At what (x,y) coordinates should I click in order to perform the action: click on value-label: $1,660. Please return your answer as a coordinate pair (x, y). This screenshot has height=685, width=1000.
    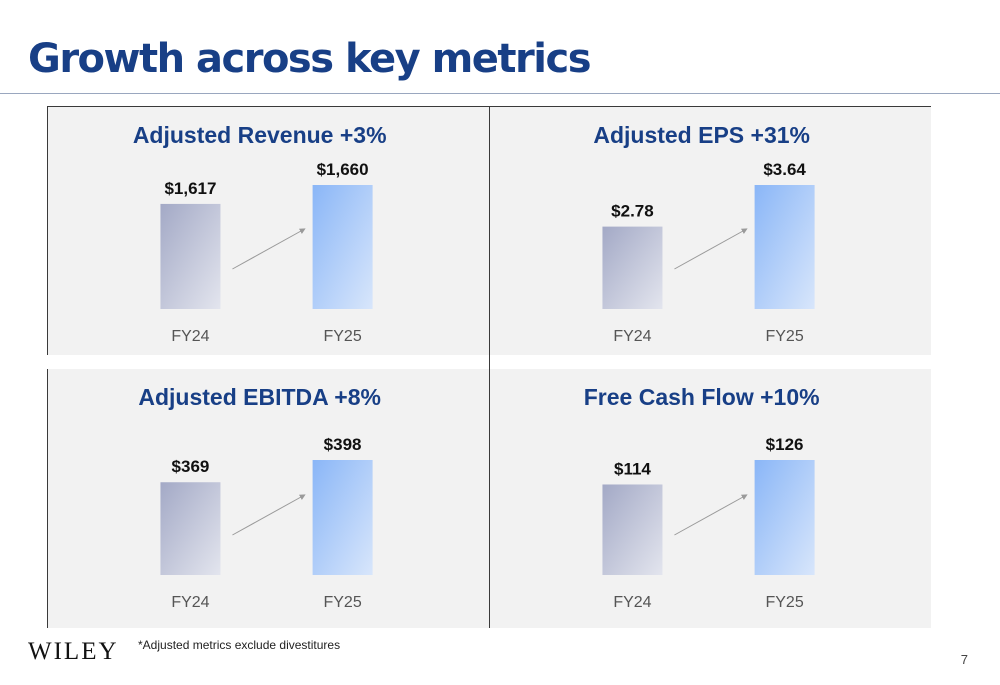
    Looking at the image, I should click on (343, 169).